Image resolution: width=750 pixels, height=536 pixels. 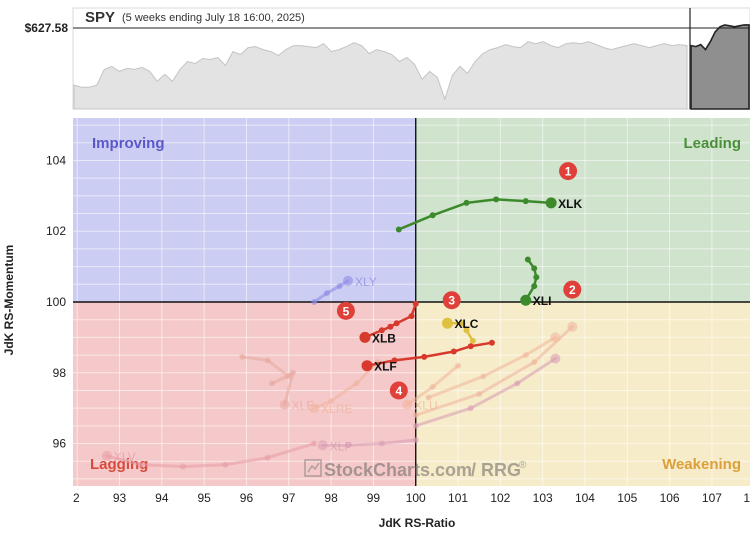 I want to click on marker-number: 2, so click(x=572, y=290).